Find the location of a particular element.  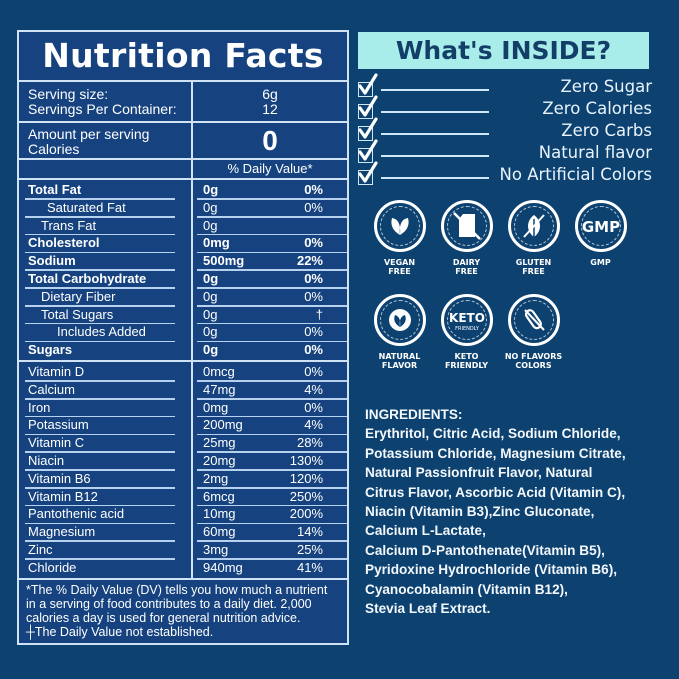

nutrient-name: Potassium is located at coordinates (105, 426).